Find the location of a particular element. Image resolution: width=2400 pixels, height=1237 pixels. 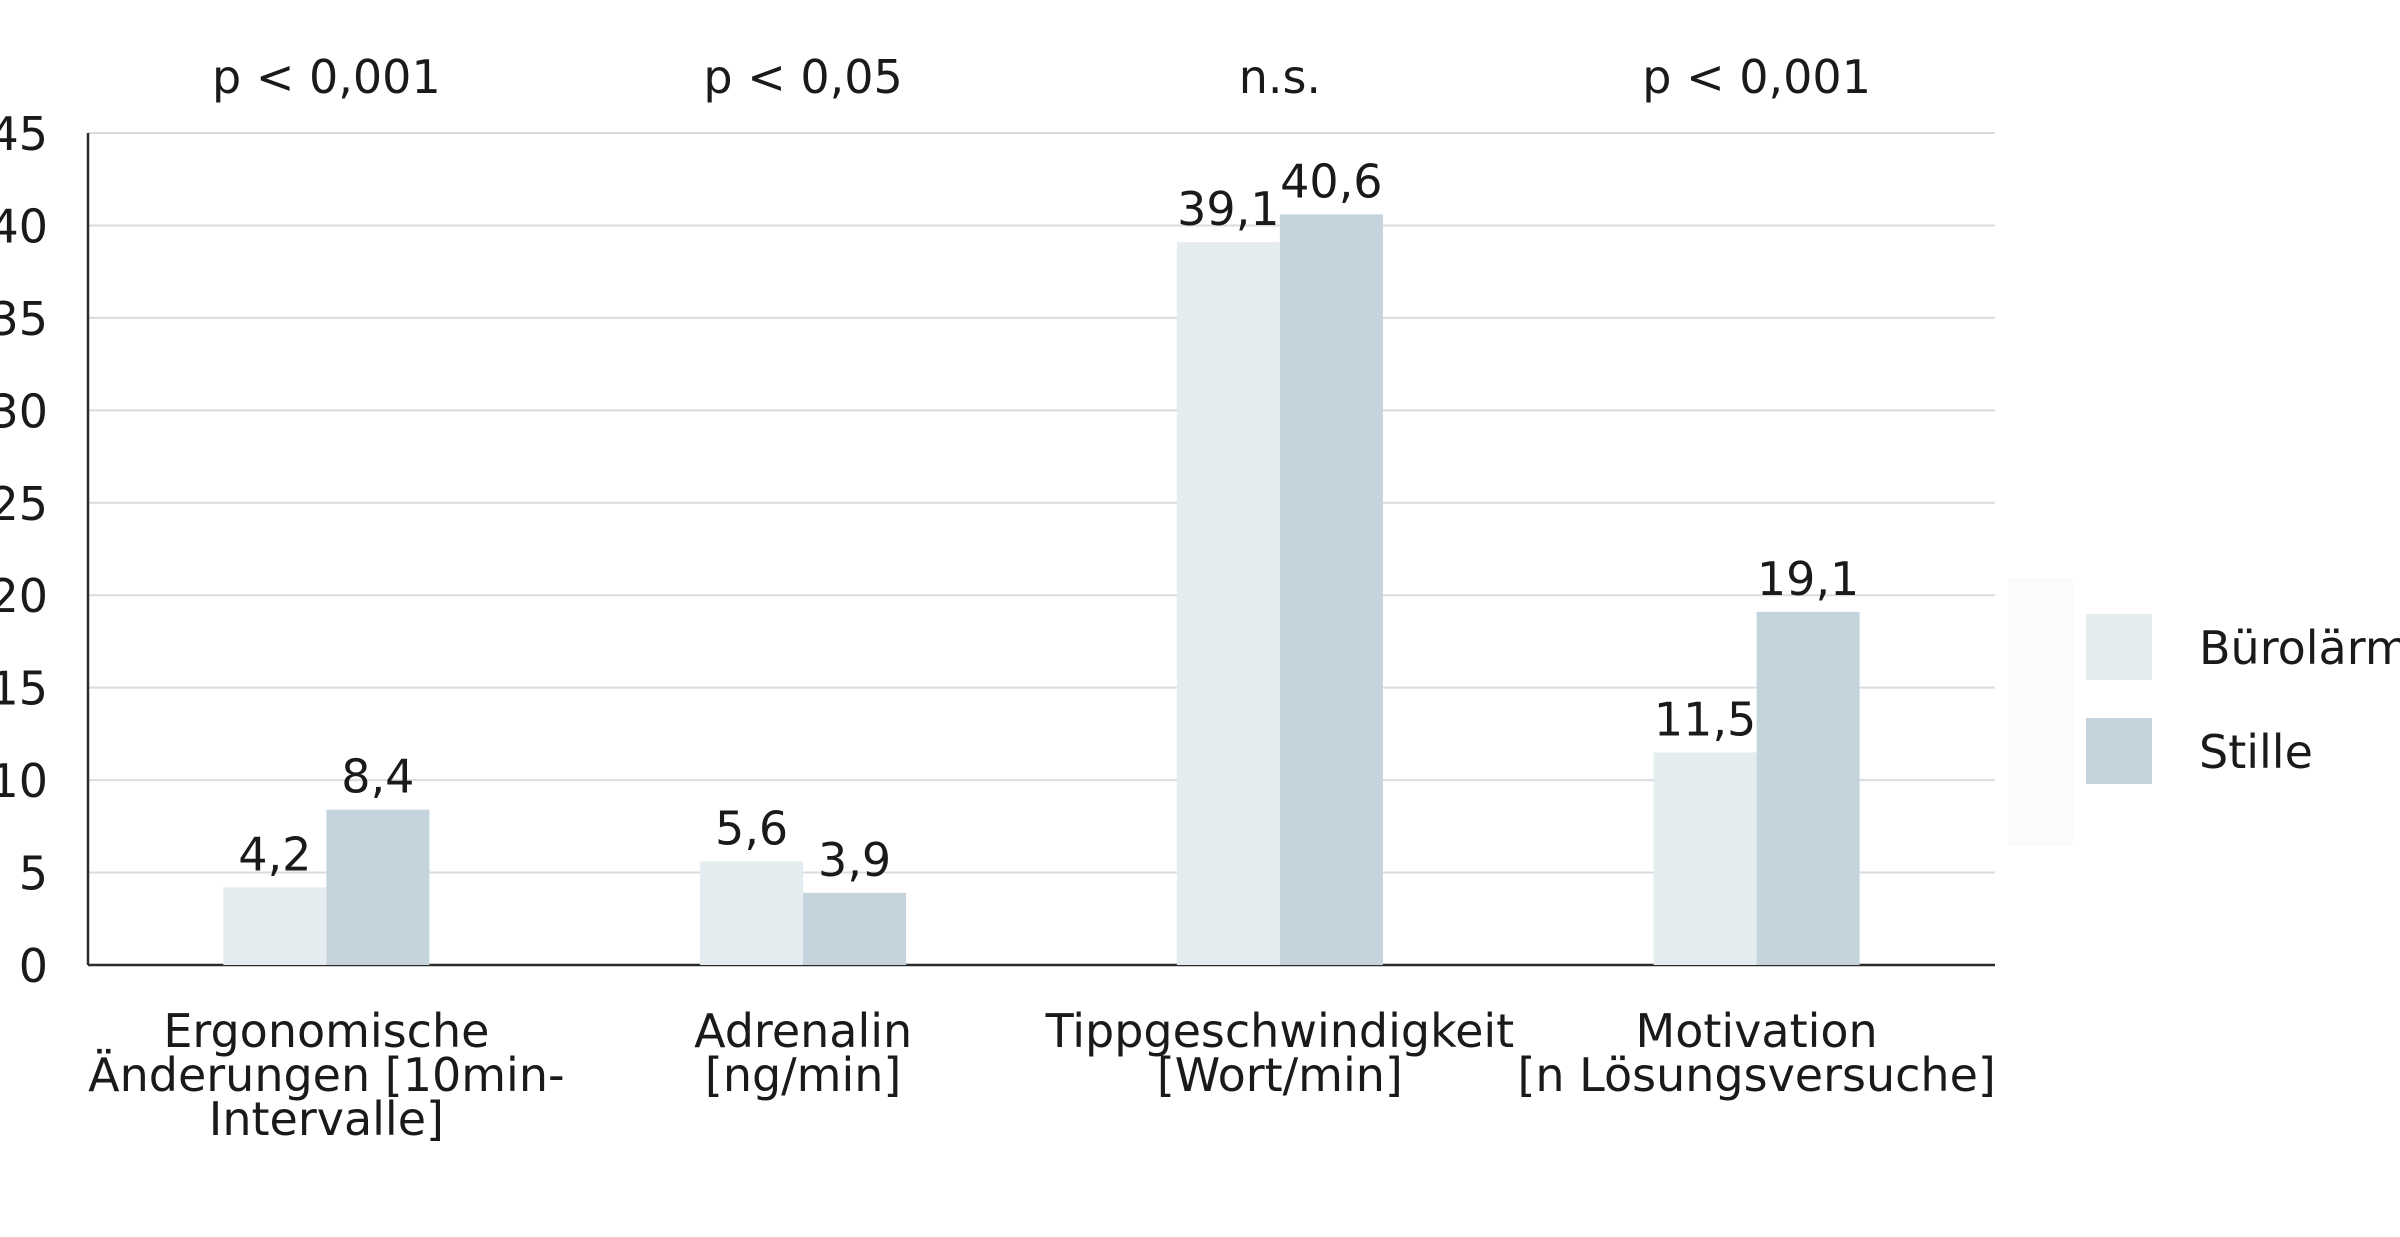

category-label: Ergonomische is located at coordinates (326, 1031).